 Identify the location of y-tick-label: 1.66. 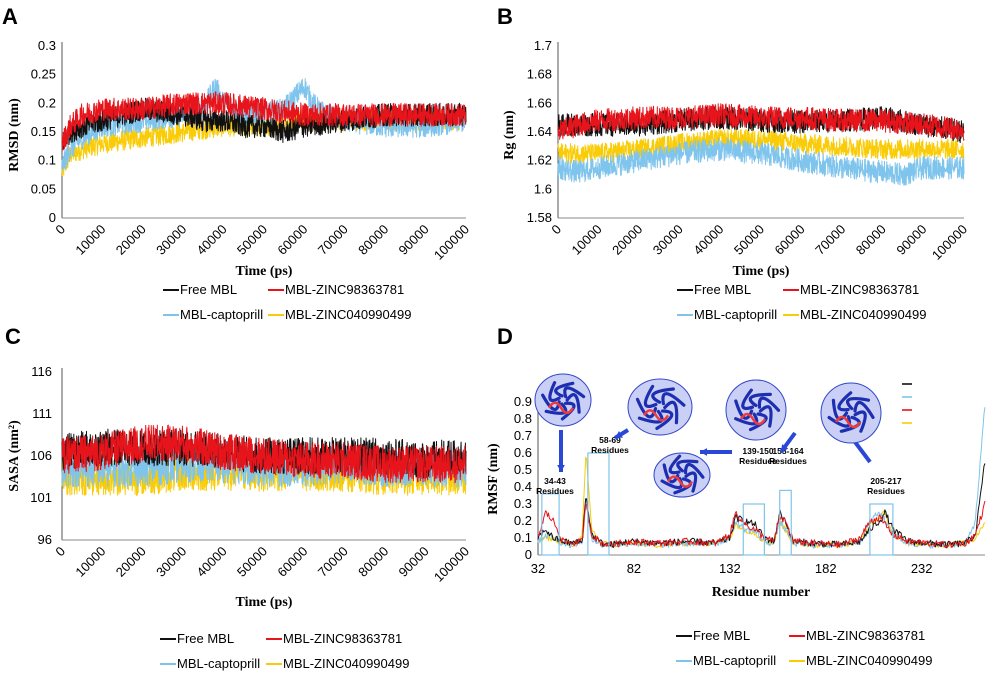
(539, 102).